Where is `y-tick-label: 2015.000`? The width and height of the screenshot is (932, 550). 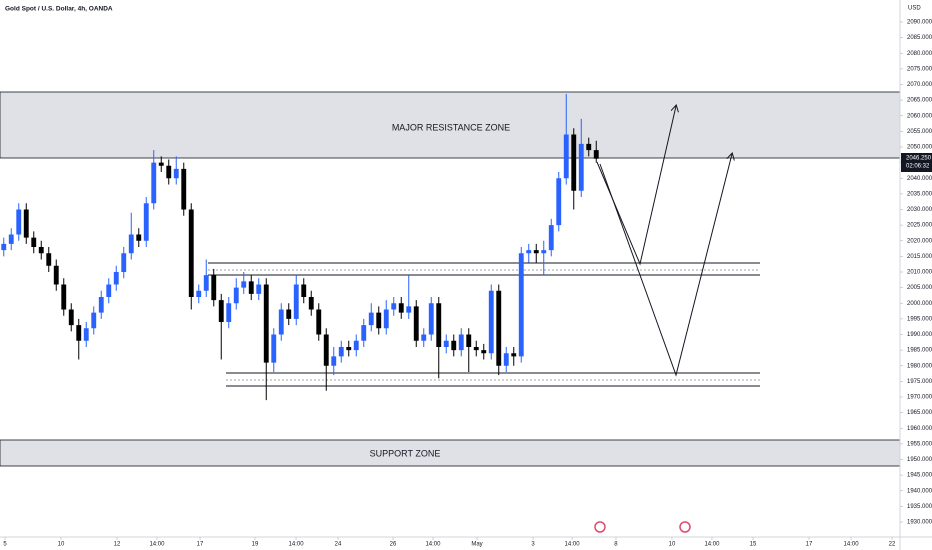
y-tick-label: 2015.000 is located at coordinates (919, 257).